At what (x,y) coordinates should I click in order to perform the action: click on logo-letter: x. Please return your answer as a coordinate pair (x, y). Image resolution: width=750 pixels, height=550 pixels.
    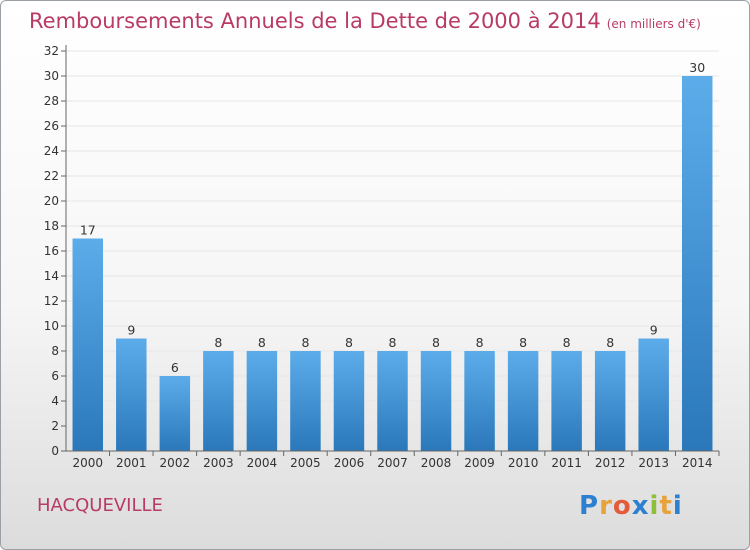
    Looking at the image, I should click on (640, 506).